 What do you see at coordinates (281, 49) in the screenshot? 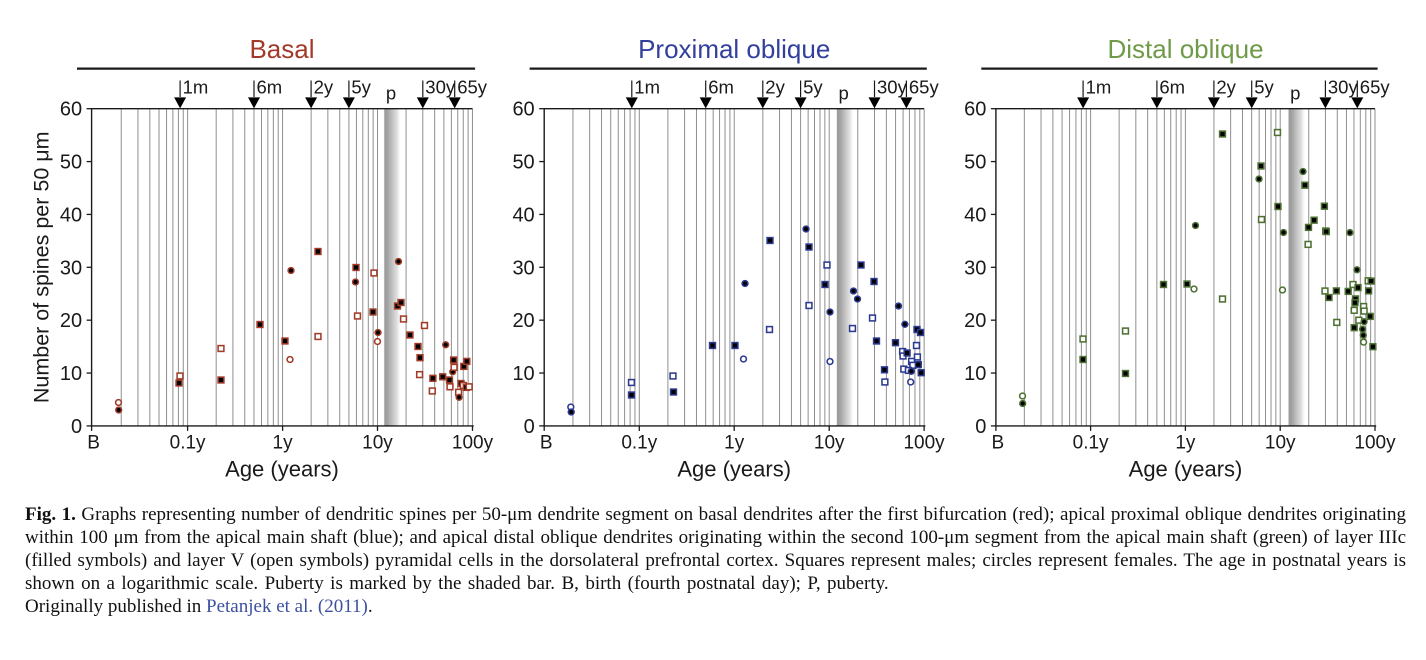
I see `svg-text: Basal` at bounding box center [281, 49].